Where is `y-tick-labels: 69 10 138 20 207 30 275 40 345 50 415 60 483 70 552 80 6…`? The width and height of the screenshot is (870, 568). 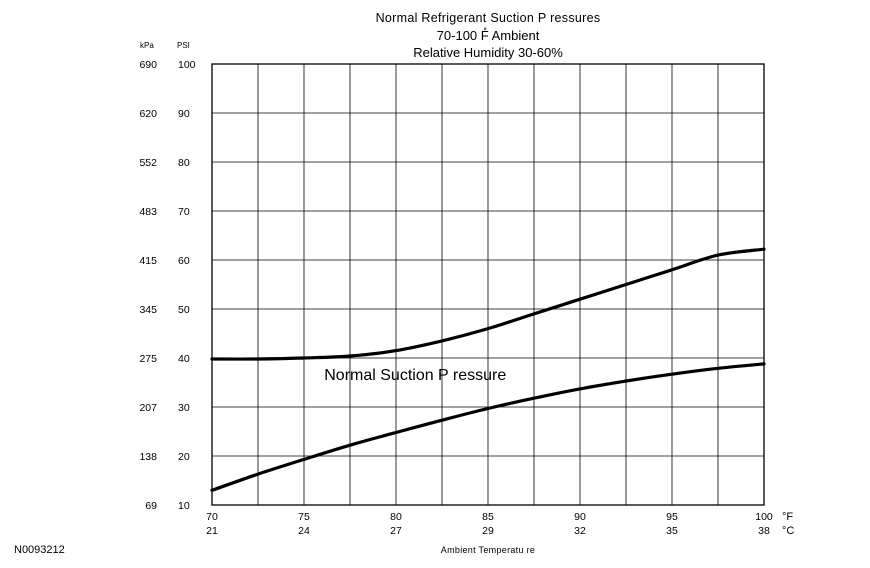
y-tick-labels: 69 10 138 20 207 30 275 40 345 50 415 60 483 70 552 80 6… is located at coordinates (167, 285).